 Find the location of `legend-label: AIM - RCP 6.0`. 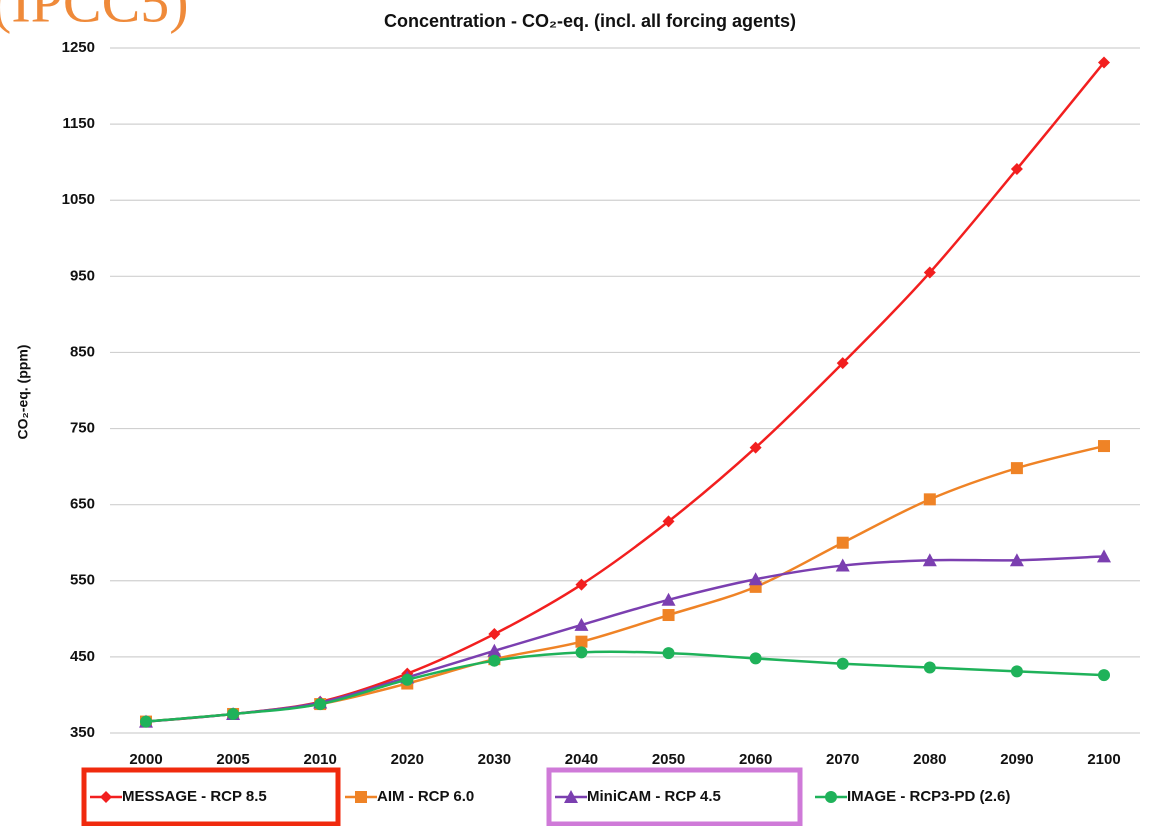

legend-label: AIM - RCP 6.0 is located at coordinates (425, 796).